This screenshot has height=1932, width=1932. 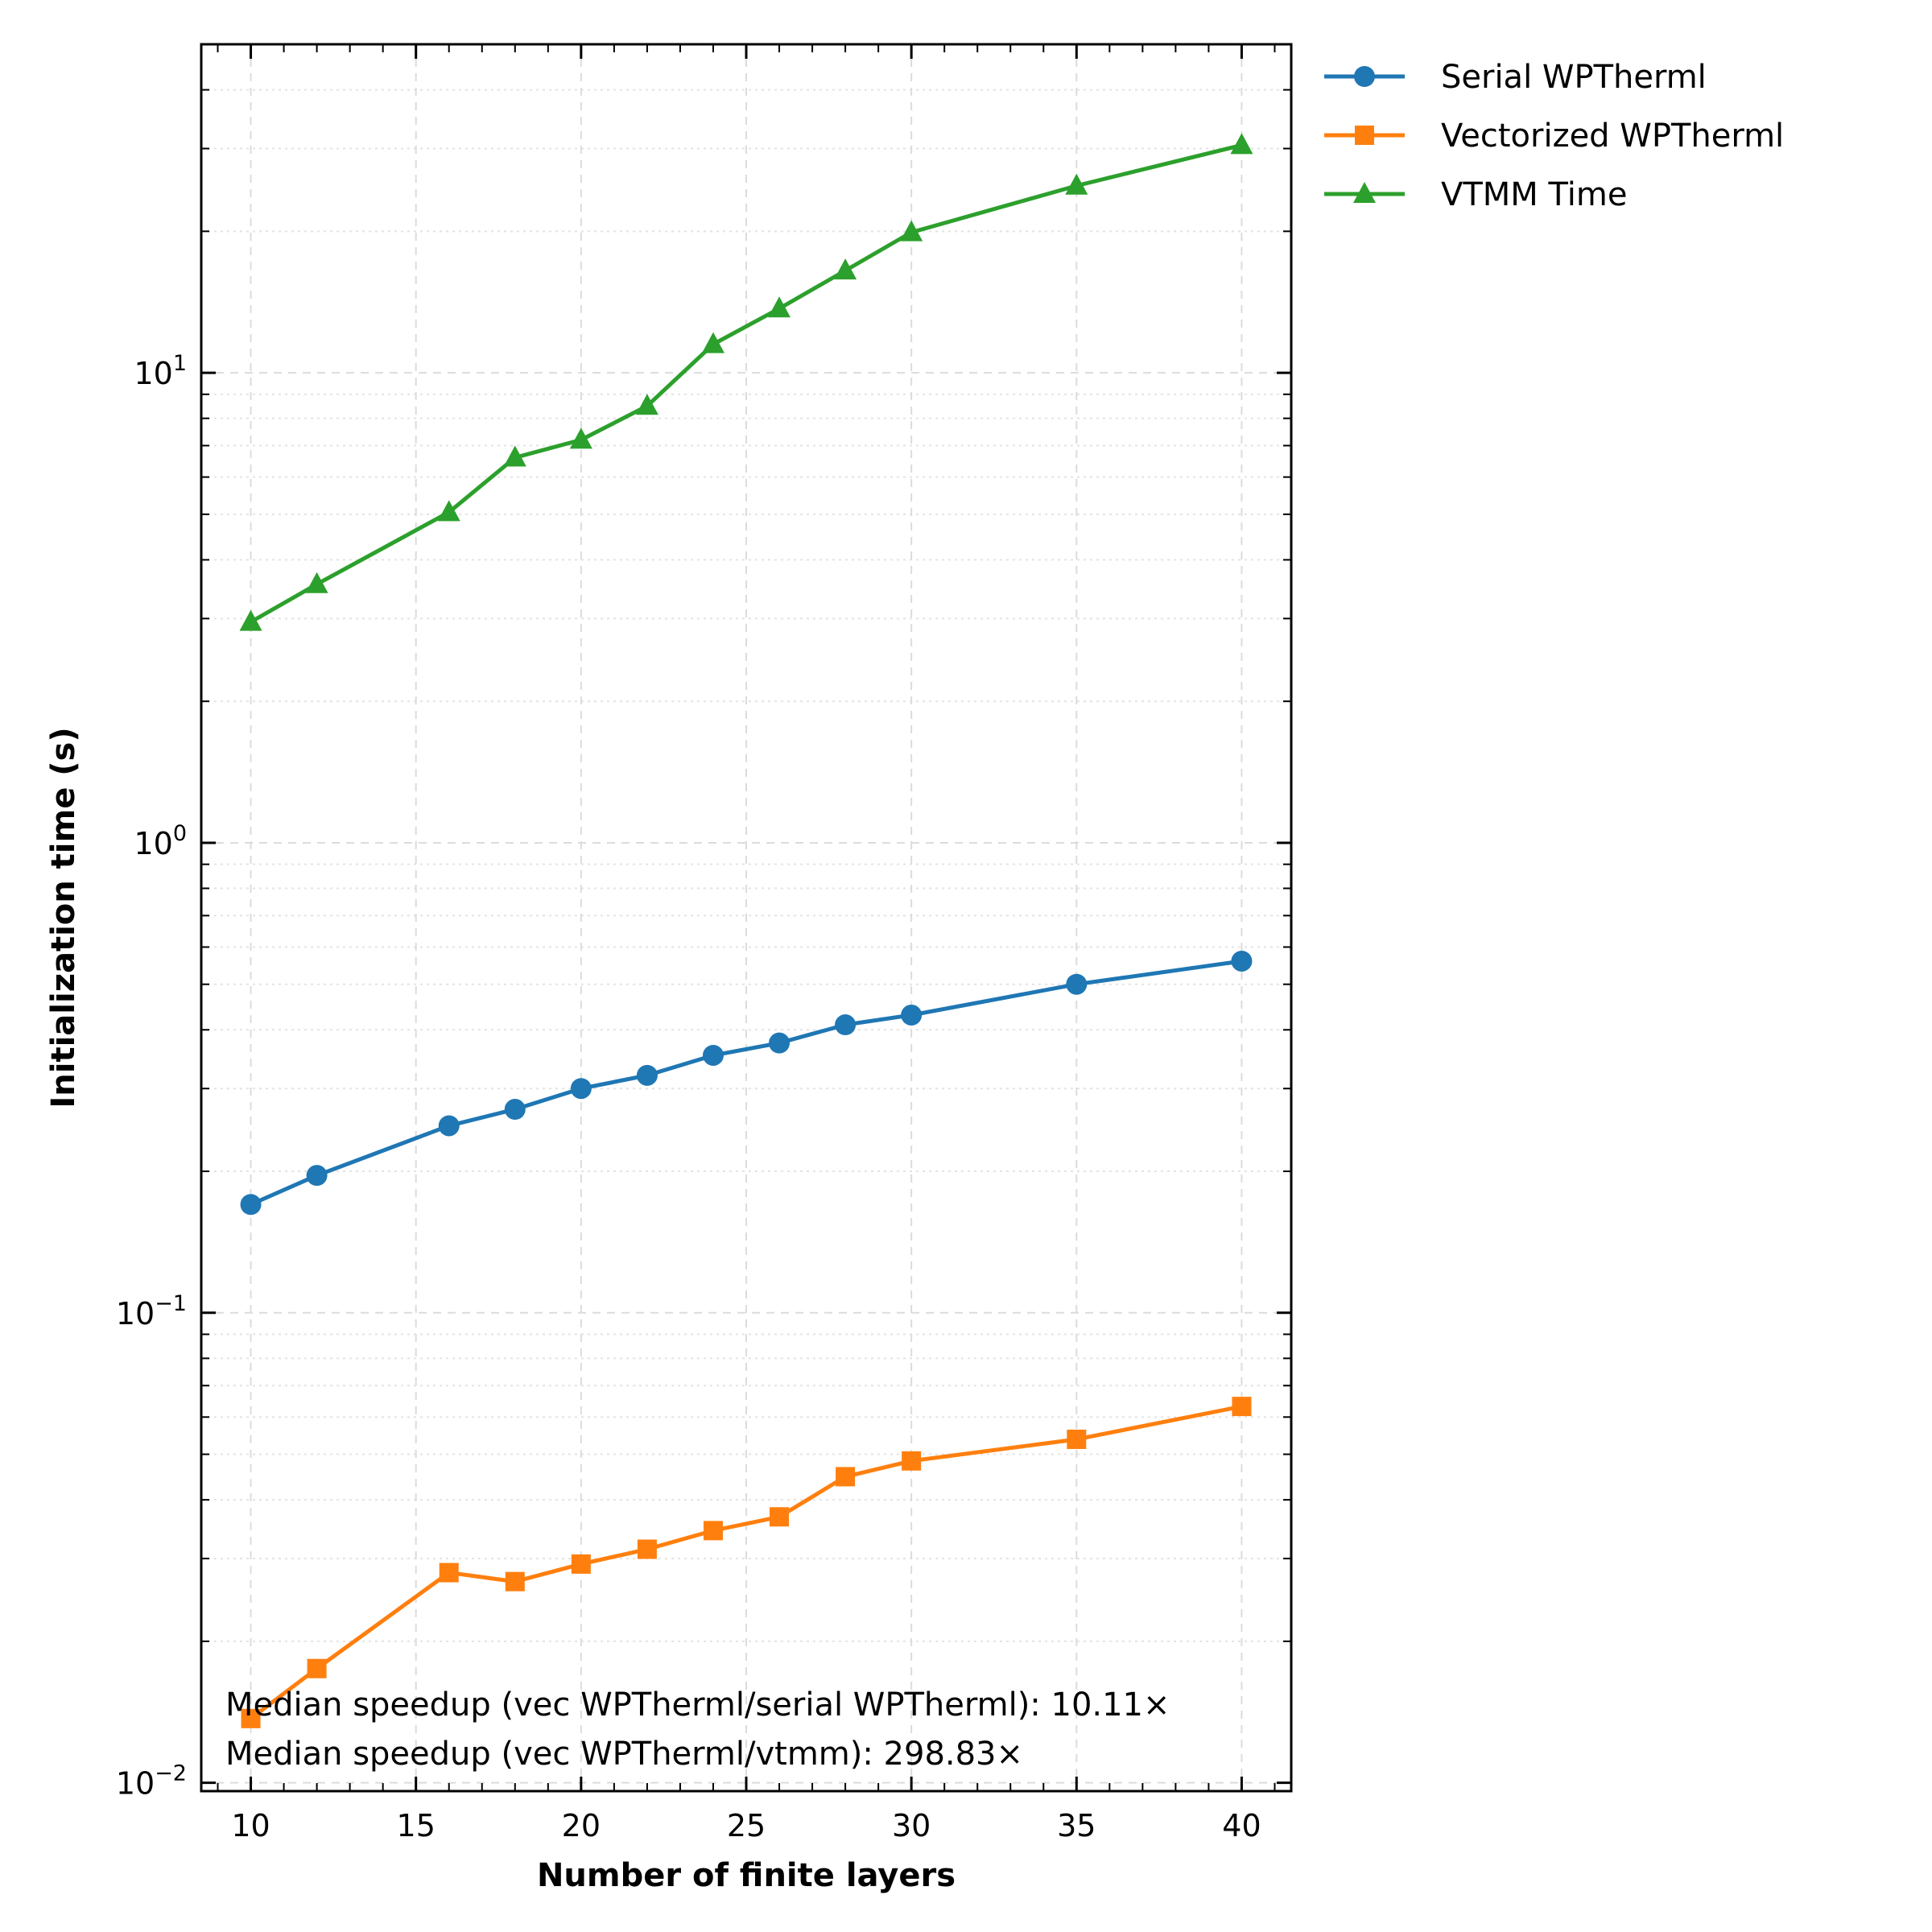 What do you see at coordinates (1364, 192) in the screenshot?
I see `legend-marker-vtmm` at bounding box center [1364, 192].